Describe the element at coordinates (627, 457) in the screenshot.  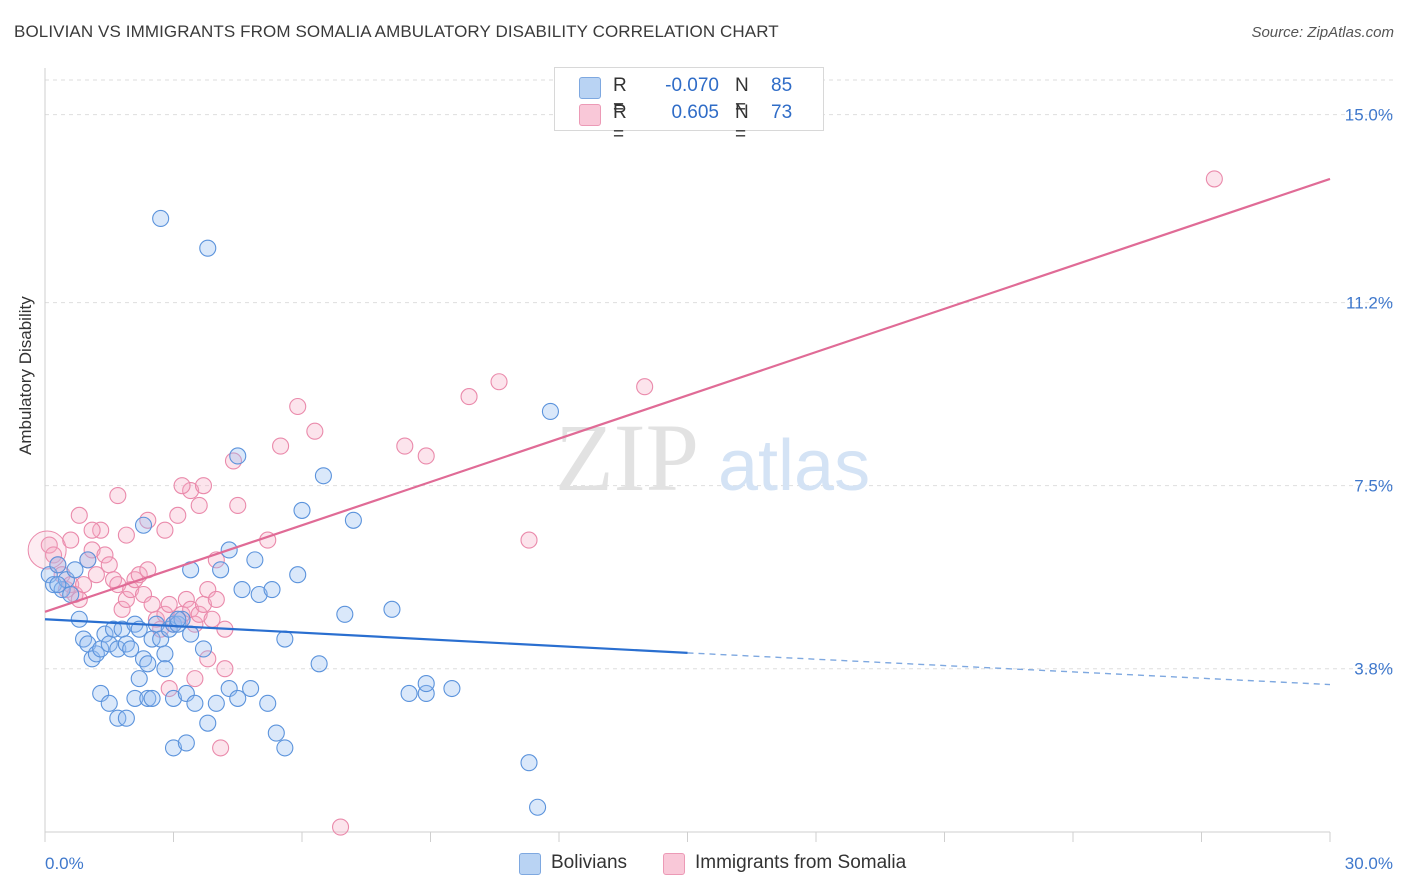
I see `watermark-zip: ZIP` at that location.